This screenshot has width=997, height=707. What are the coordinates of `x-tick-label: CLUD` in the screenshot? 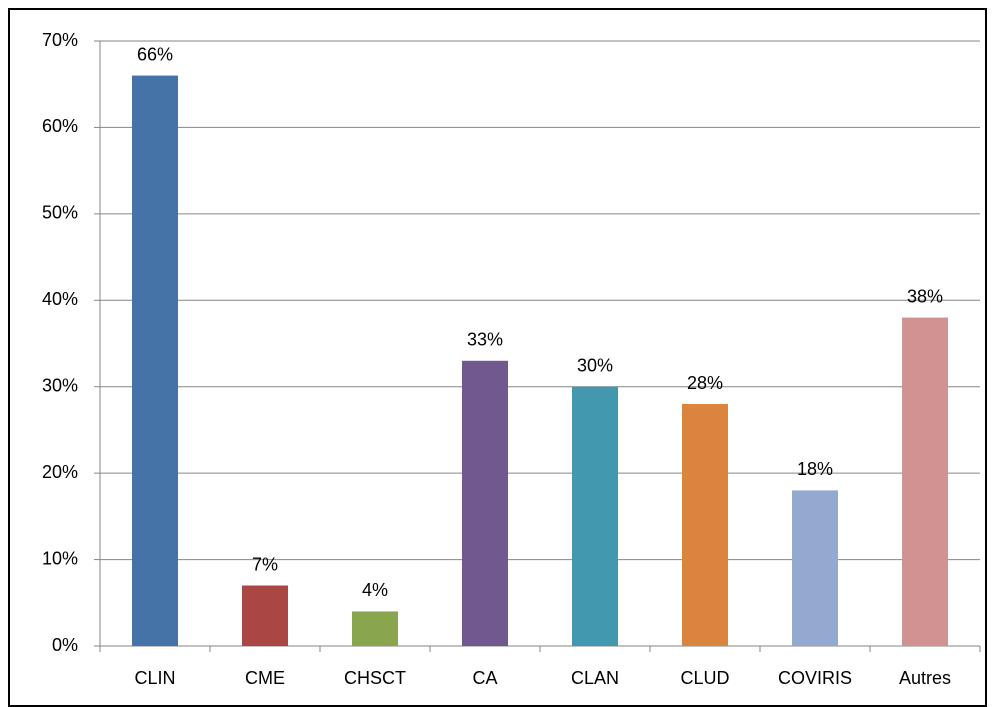 It's located at (704, 678).